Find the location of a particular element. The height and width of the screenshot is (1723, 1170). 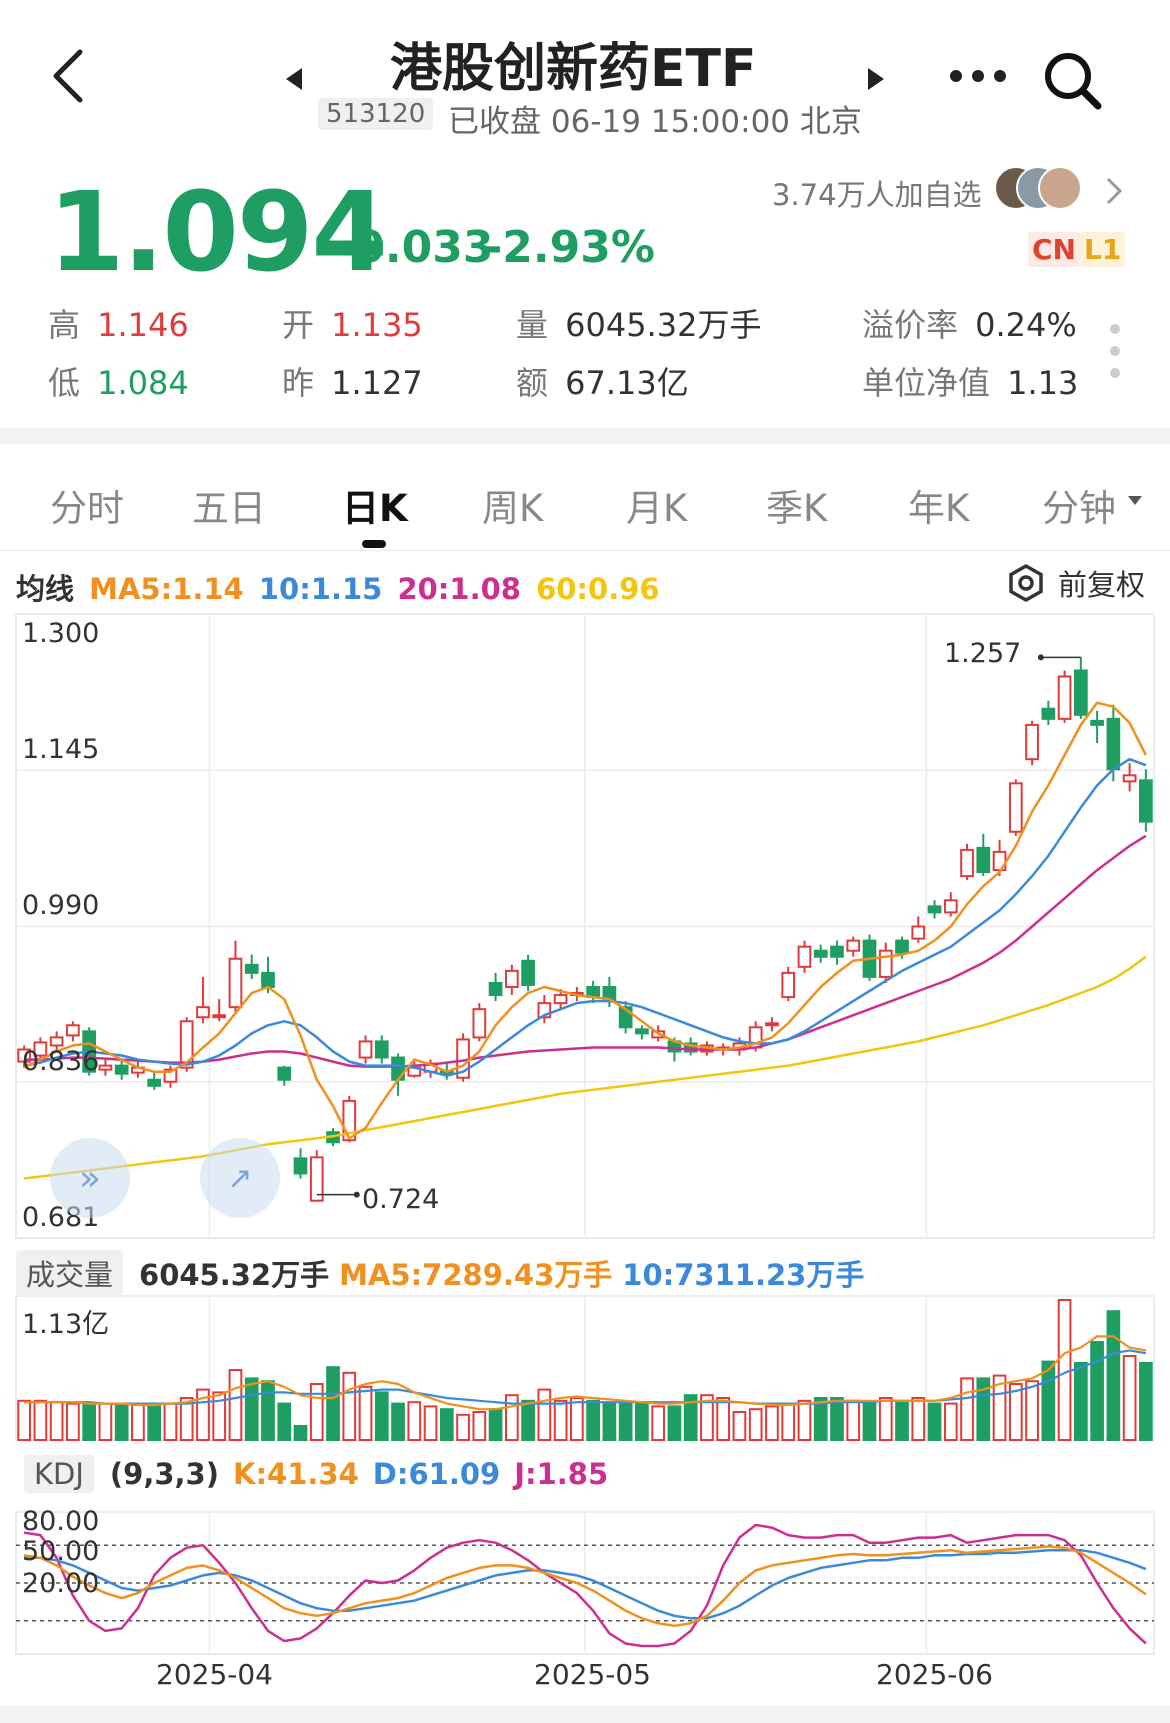

stat-value: 1.146 is located at coordinates (143, 325).